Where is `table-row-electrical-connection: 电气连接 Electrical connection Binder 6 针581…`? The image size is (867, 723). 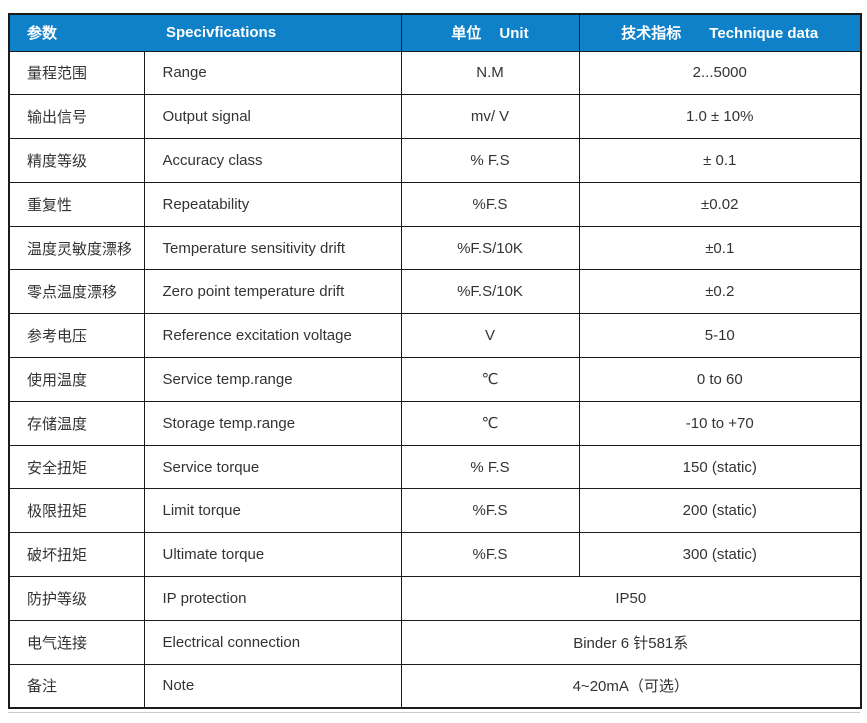 table-row-electrical-connection: 电气连接 Electrical connection Binder 6 针581… is located at coordinates (435, 642).